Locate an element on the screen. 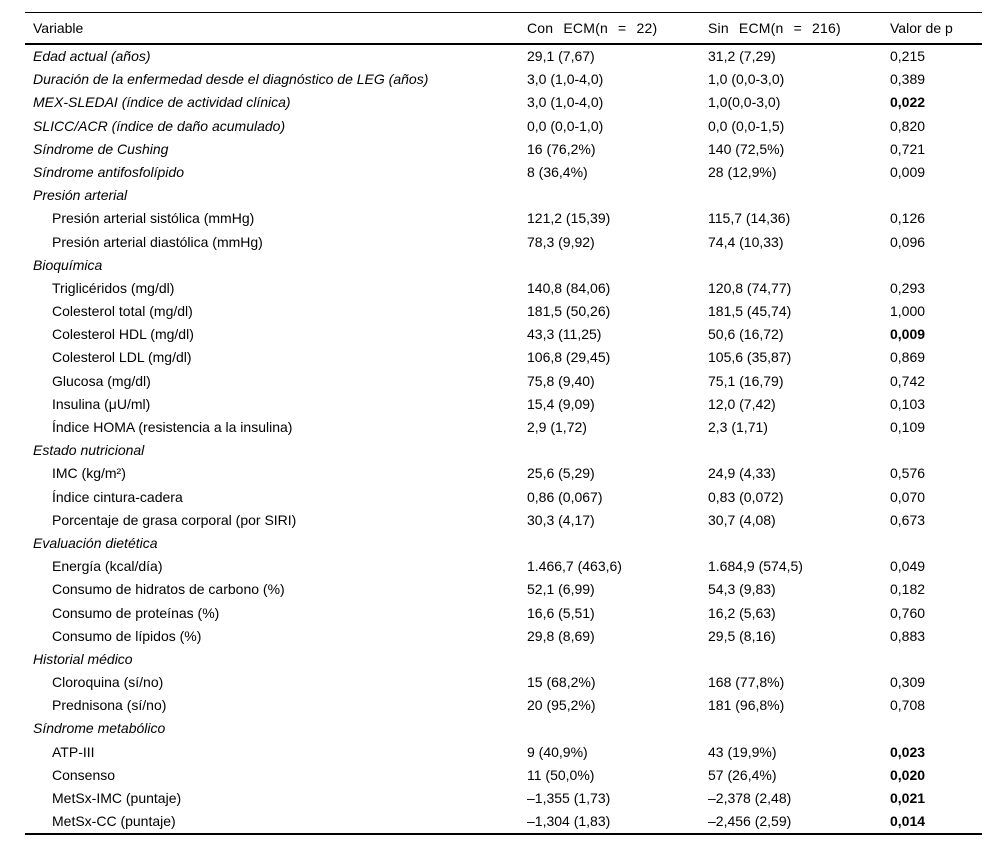 The height and width of the screenshot is (852, 1000). variable-label: MetSx-CC (puntaje) is located at coordinates (114, 821).